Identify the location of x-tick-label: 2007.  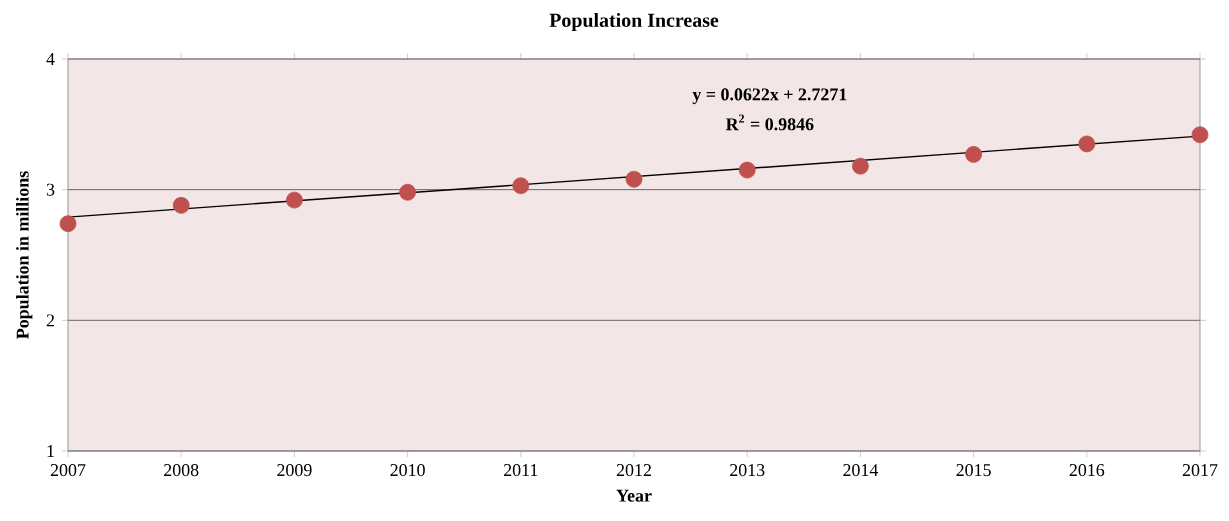
(68, 470).